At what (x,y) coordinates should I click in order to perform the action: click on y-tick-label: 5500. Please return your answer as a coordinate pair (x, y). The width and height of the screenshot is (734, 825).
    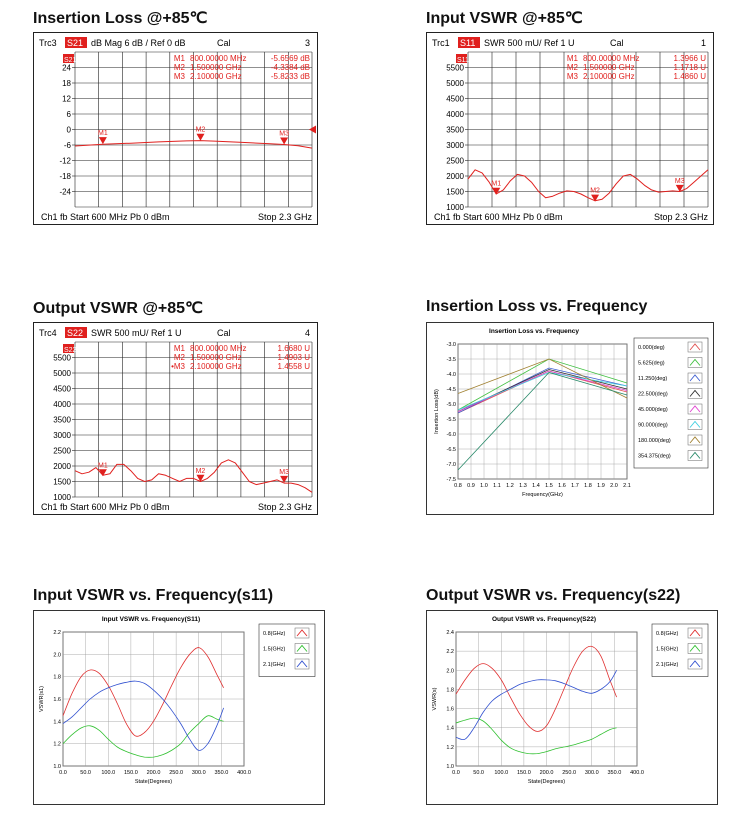
    Looking at the image, I should click on (62, 358).